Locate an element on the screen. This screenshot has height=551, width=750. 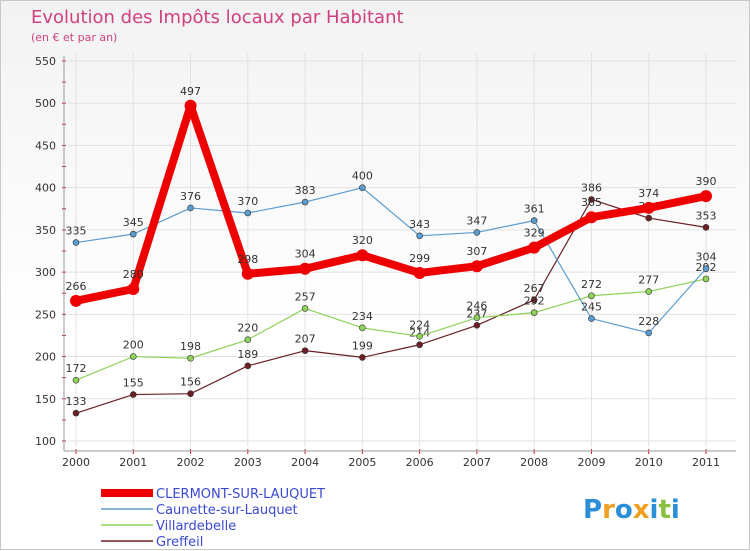
data-label: 280 is located at coordinates (133, 274).